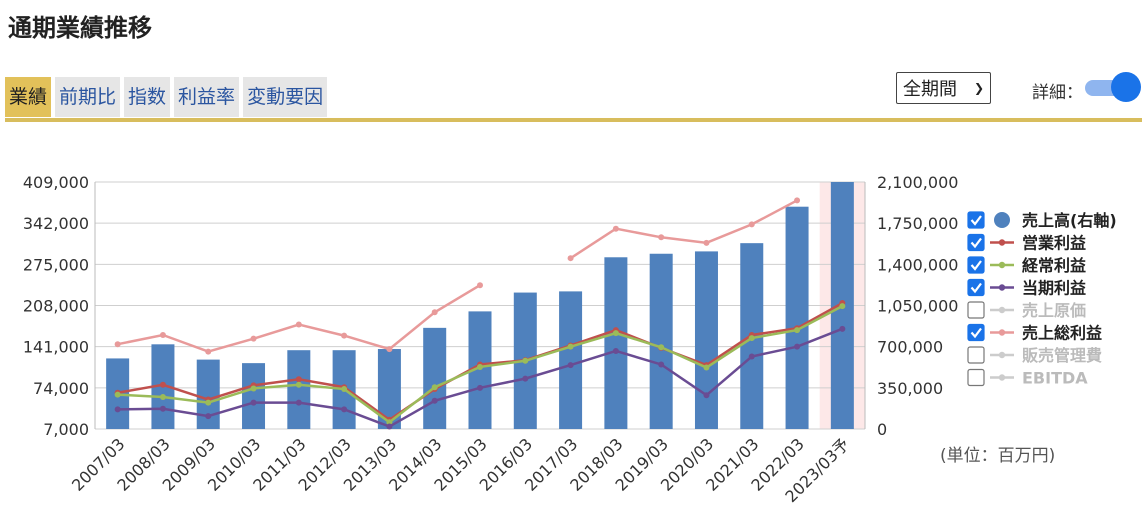 The image size is (1146, 512). I want to click on tab-yoy: 前期比, so click(88, 97).